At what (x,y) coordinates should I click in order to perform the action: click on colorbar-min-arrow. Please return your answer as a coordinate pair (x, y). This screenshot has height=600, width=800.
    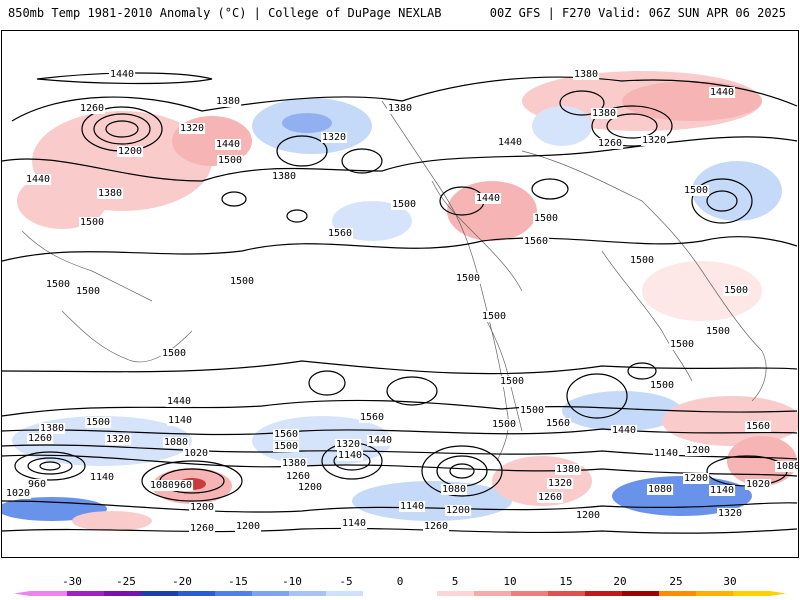
    Looking at the image, I should click on (22, 593).